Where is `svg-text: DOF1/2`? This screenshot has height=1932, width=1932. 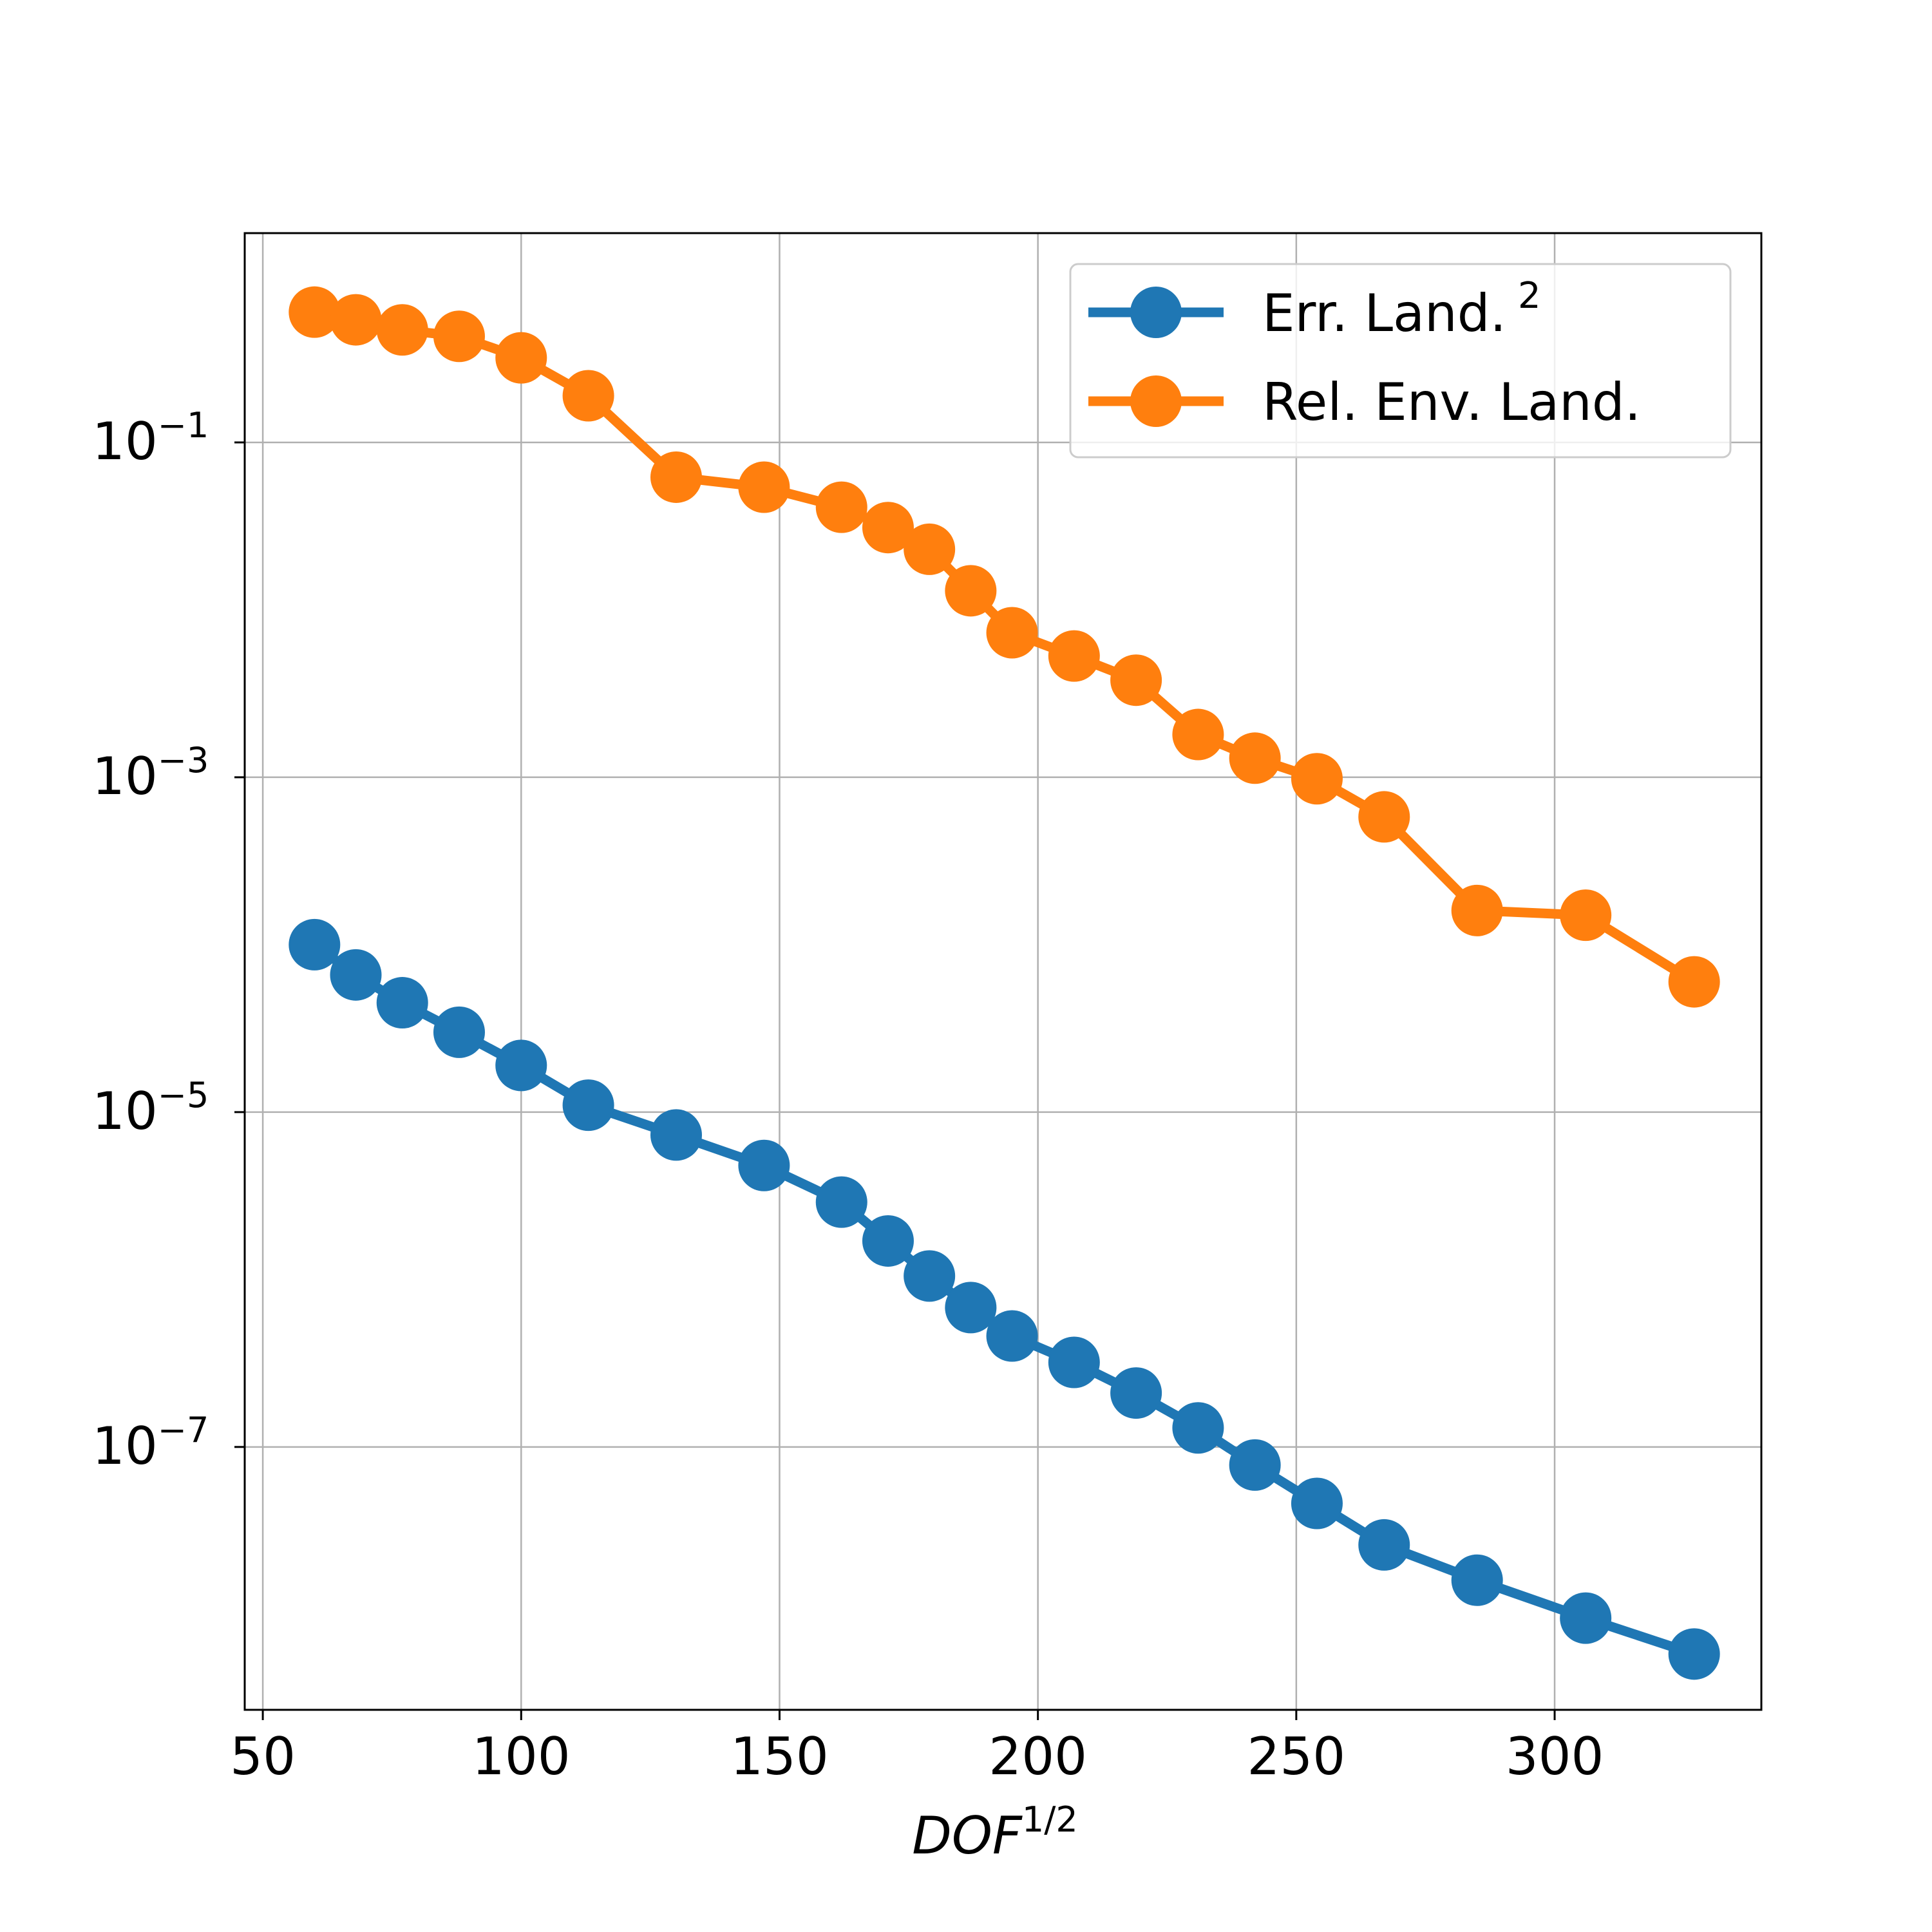 svg-text: DOF1/2 is located at coordinates (995, 1832).